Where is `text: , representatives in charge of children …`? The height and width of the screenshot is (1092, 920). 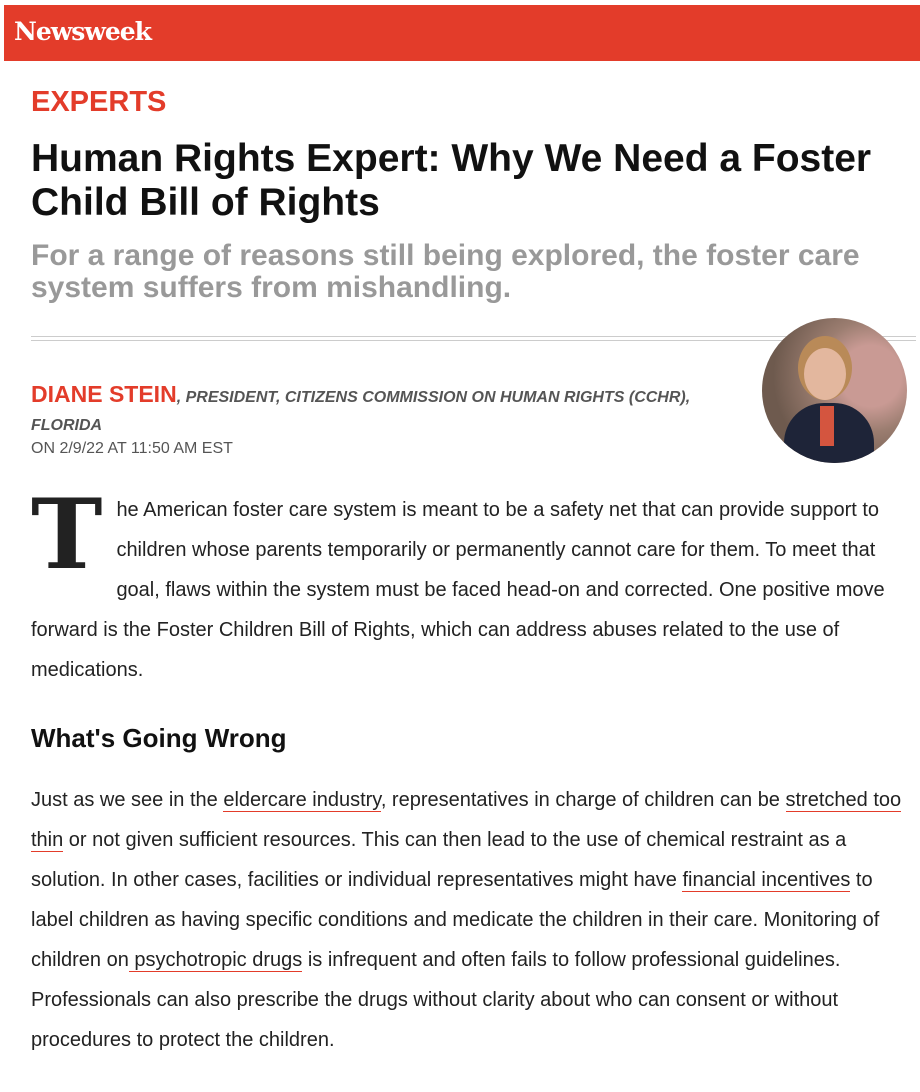 text: , representatives in charge of children … is located at coordinates (583, 800).